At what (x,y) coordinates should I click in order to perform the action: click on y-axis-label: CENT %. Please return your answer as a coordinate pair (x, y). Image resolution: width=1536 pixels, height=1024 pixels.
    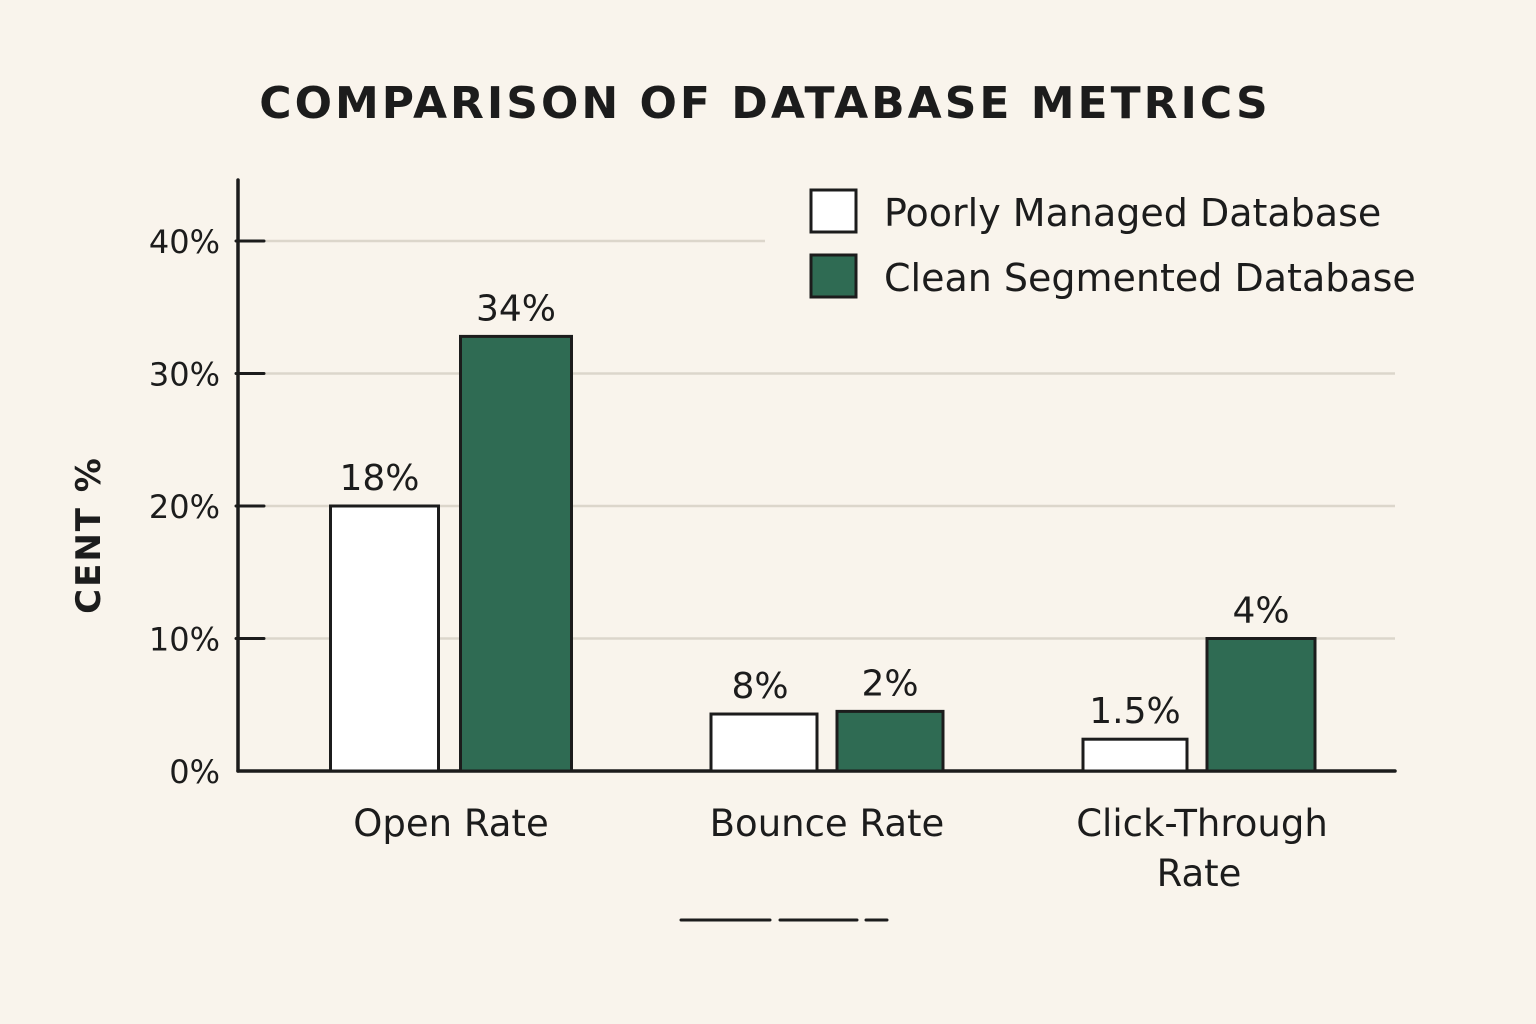
    Looking at the image, I should click on (89, 535).